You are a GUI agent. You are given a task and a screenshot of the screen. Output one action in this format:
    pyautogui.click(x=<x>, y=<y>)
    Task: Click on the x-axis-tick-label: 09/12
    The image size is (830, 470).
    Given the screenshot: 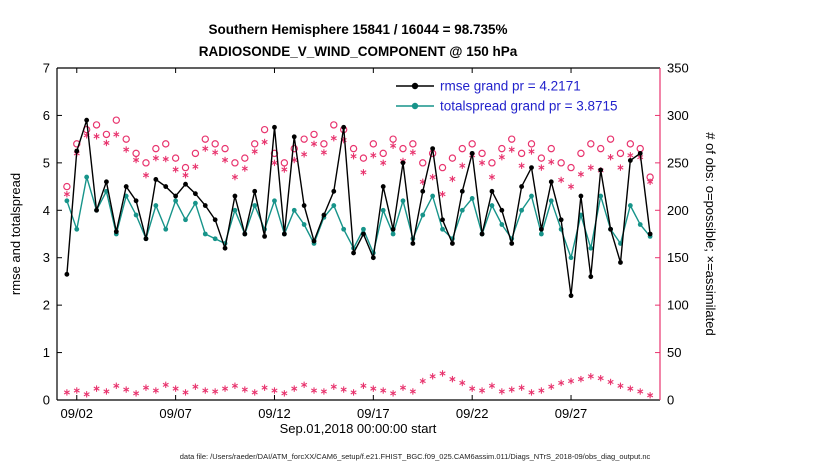 What is the action you would take?
    pyautogui.click(x=274, y=413)
    